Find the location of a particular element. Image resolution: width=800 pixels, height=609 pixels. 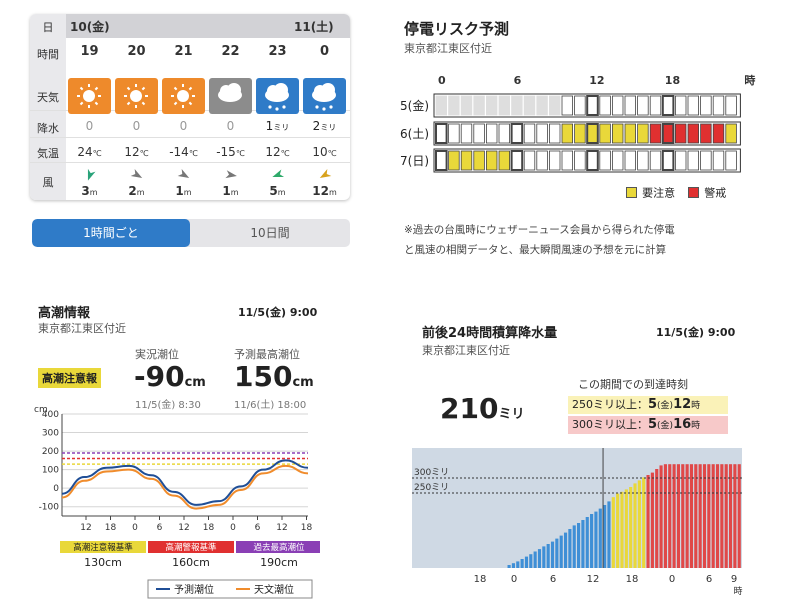

rain-location: 東京都江東区付近 is located at coordinates (466, 350).